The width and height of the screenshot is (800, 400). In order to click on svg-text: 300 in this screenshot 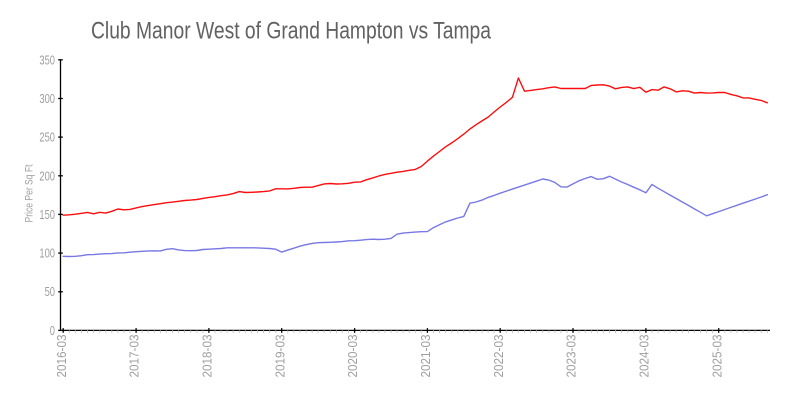, I will do `click(47, 98)`.